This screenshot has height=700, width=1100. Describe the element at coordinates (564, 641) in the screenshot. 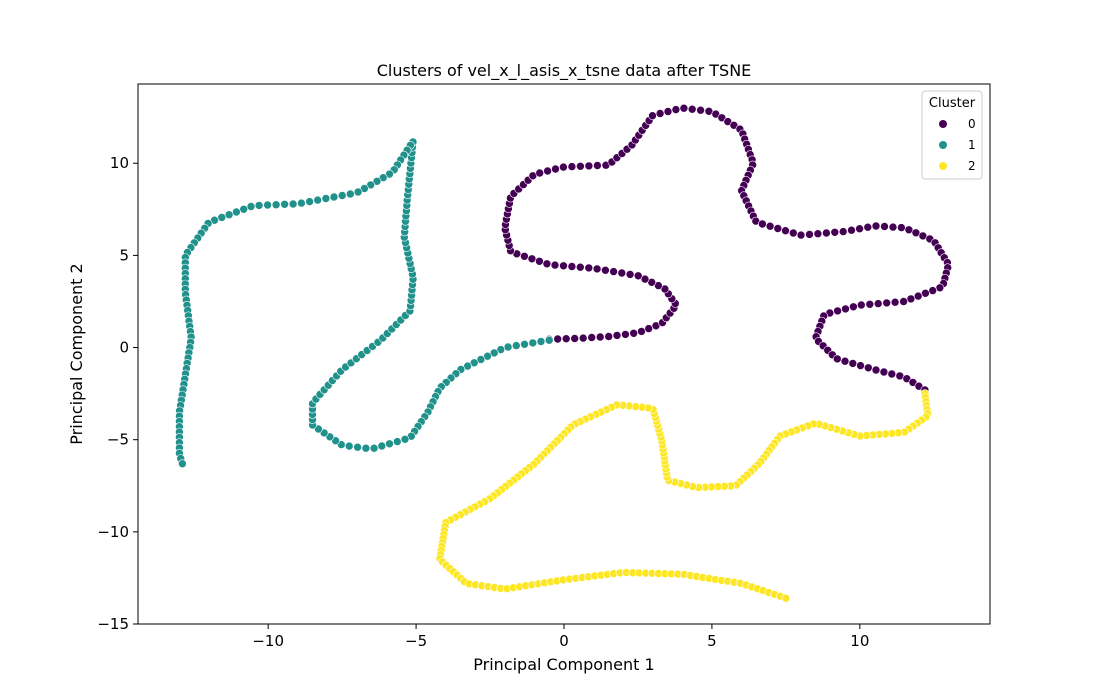

I see `x-tick-label: 0` at that location.